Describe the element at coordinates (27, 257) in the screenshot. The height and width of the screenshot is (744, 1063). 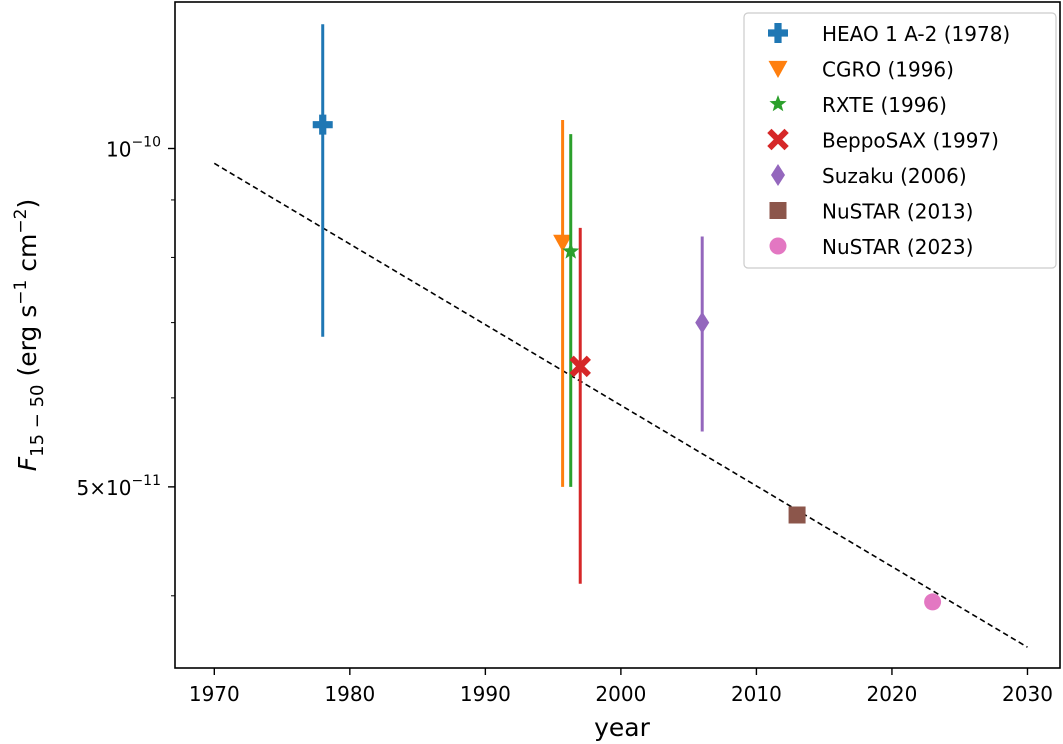
I see `y-axis-label-units-cm: cm` at that location.